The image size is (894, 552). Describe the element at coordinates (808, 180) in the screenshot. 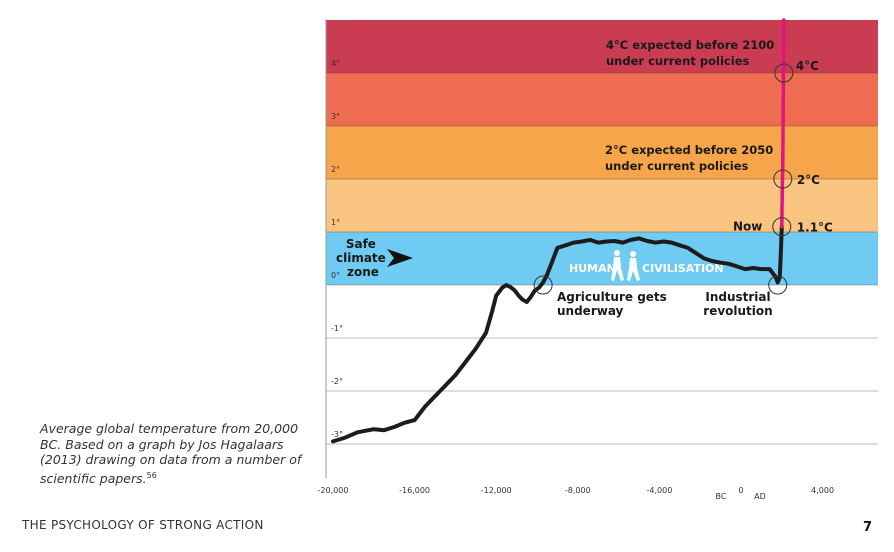

I see `marker-label-2c: 2°C` at that location.